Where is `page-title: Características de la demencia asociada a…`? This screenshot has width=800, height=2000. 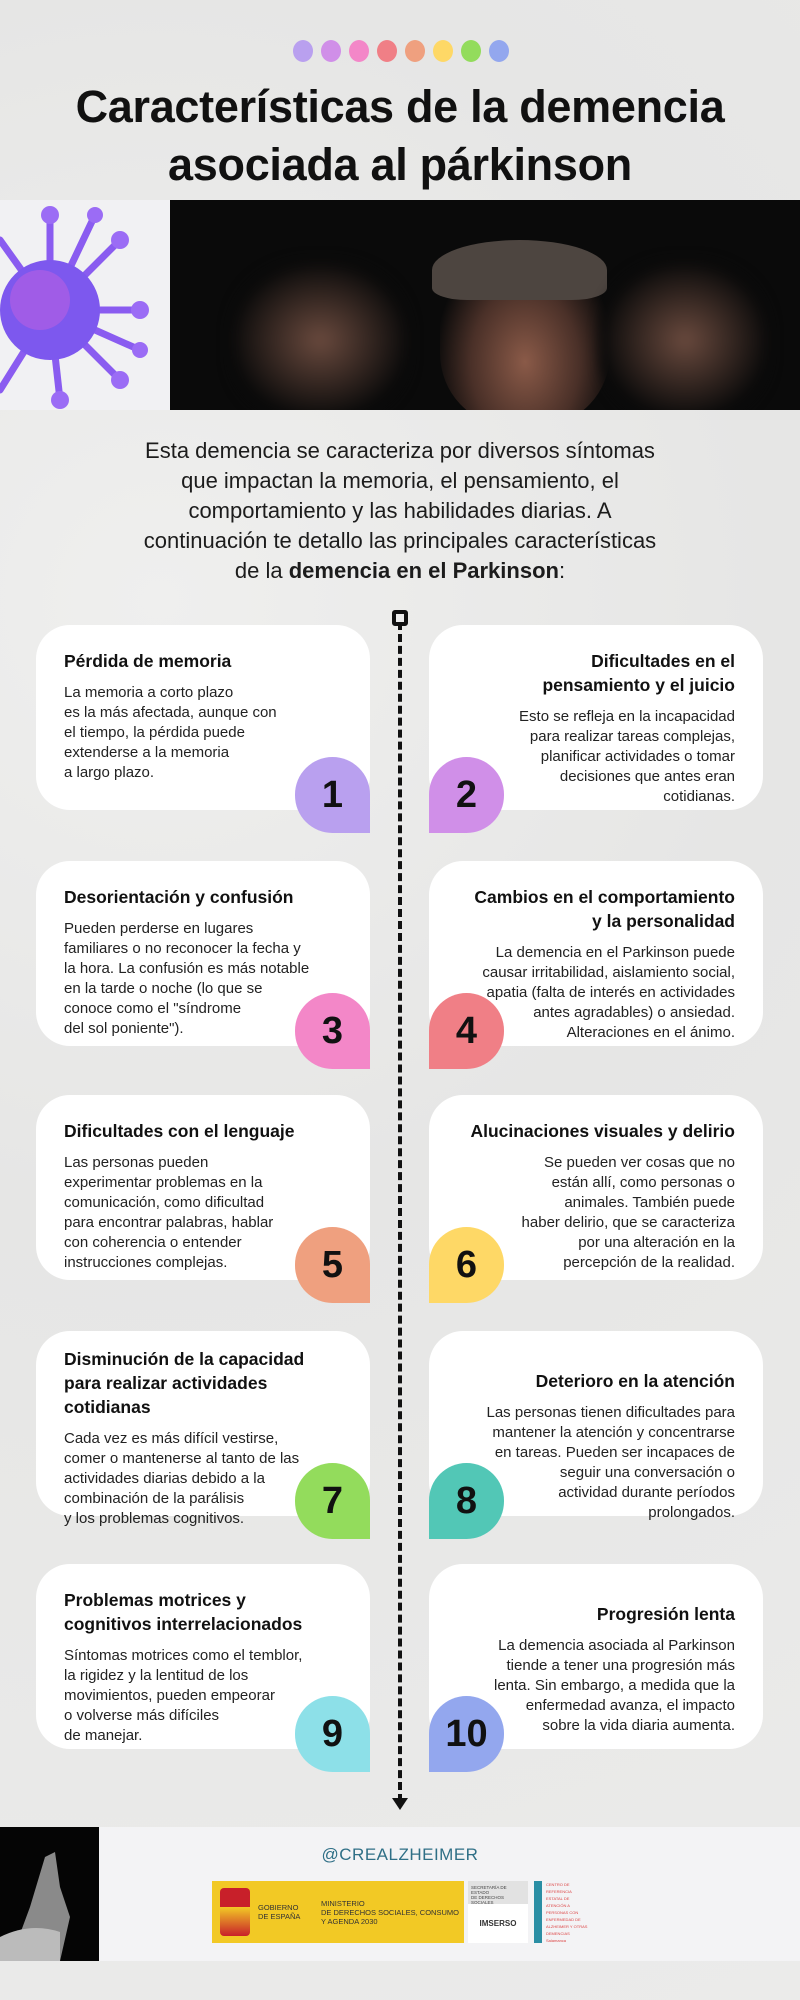
page-title: Características de la demencia asociada a… is located at coordinates (400, 136).